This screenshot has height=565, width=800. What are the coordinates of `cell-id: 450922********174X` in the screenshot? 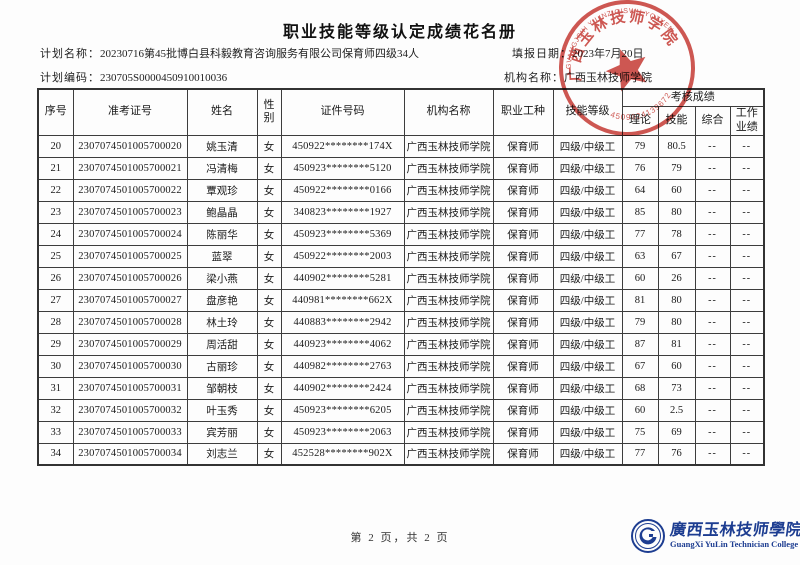 It's located at (342, 146).